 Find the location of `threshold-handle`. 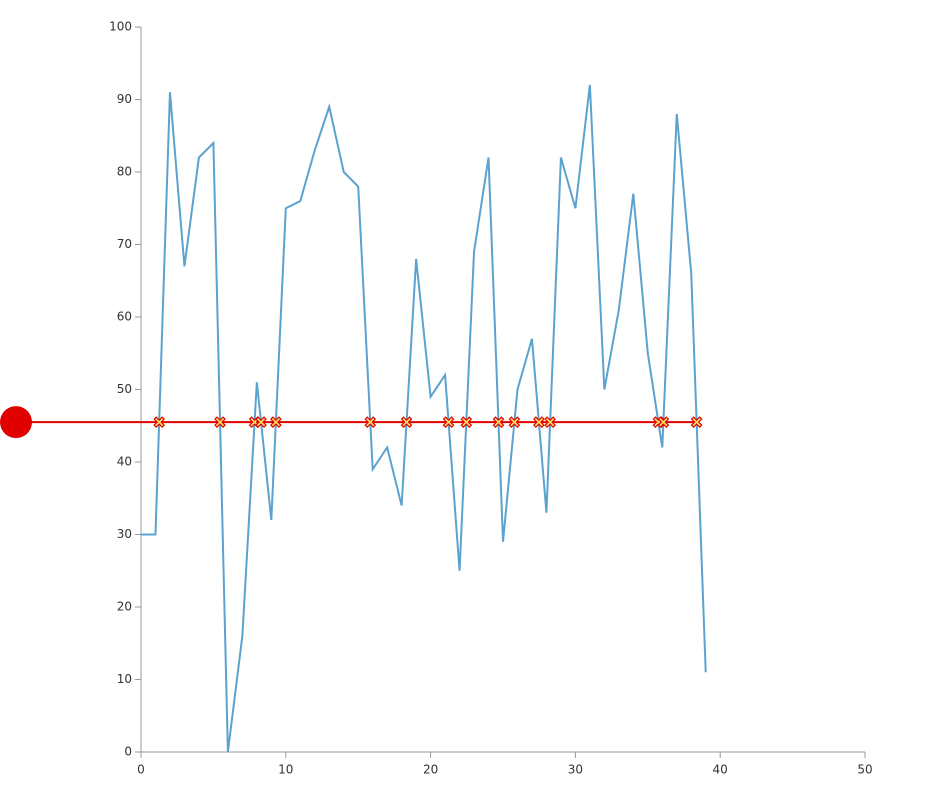

threshold-handle is located at coordinates (16, 422).